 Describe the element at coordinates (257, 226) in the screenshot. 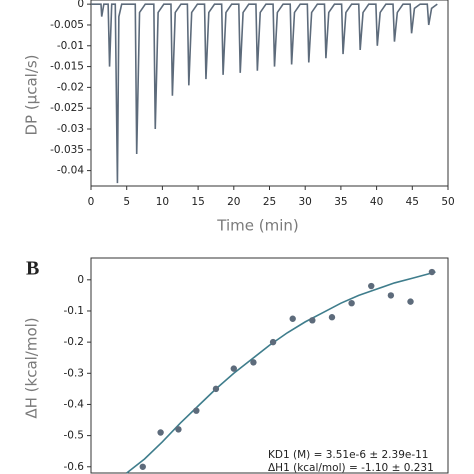

I see `x-axis-label: Time (min)` at that location.